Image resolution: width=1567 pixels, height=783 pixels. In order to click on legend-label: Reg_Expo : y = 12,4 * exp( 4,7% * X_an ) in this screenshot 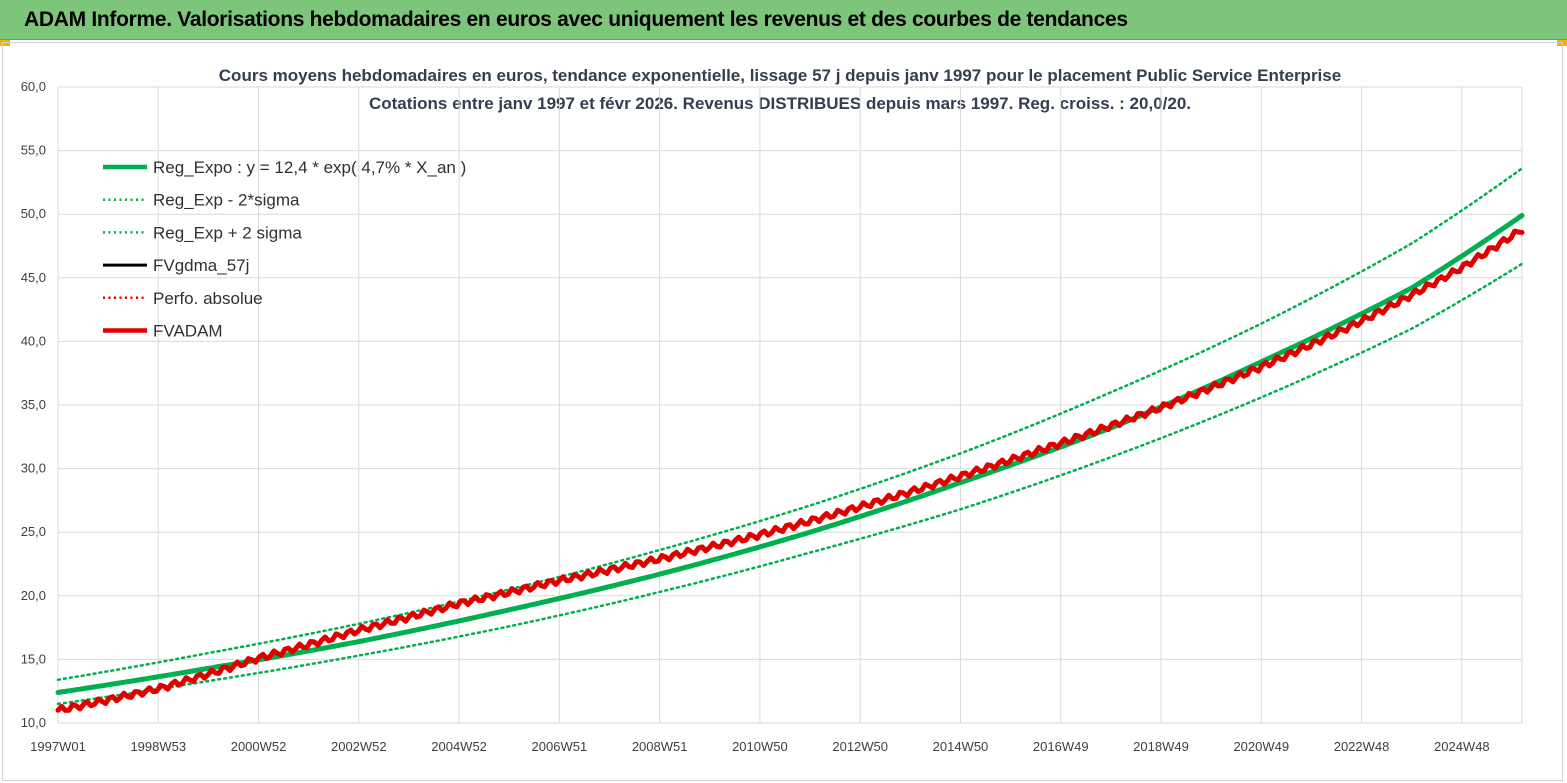, I will do `click(309, 167)`.